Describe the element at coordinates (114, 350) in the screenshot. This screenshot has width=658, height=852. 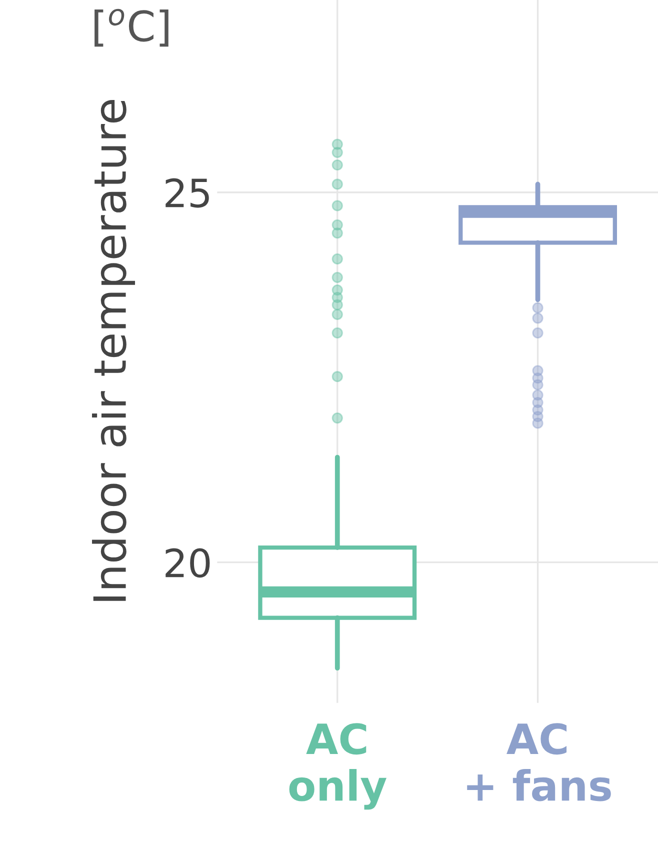
I see `y-axis-title: Indoor air temperature` at that location.